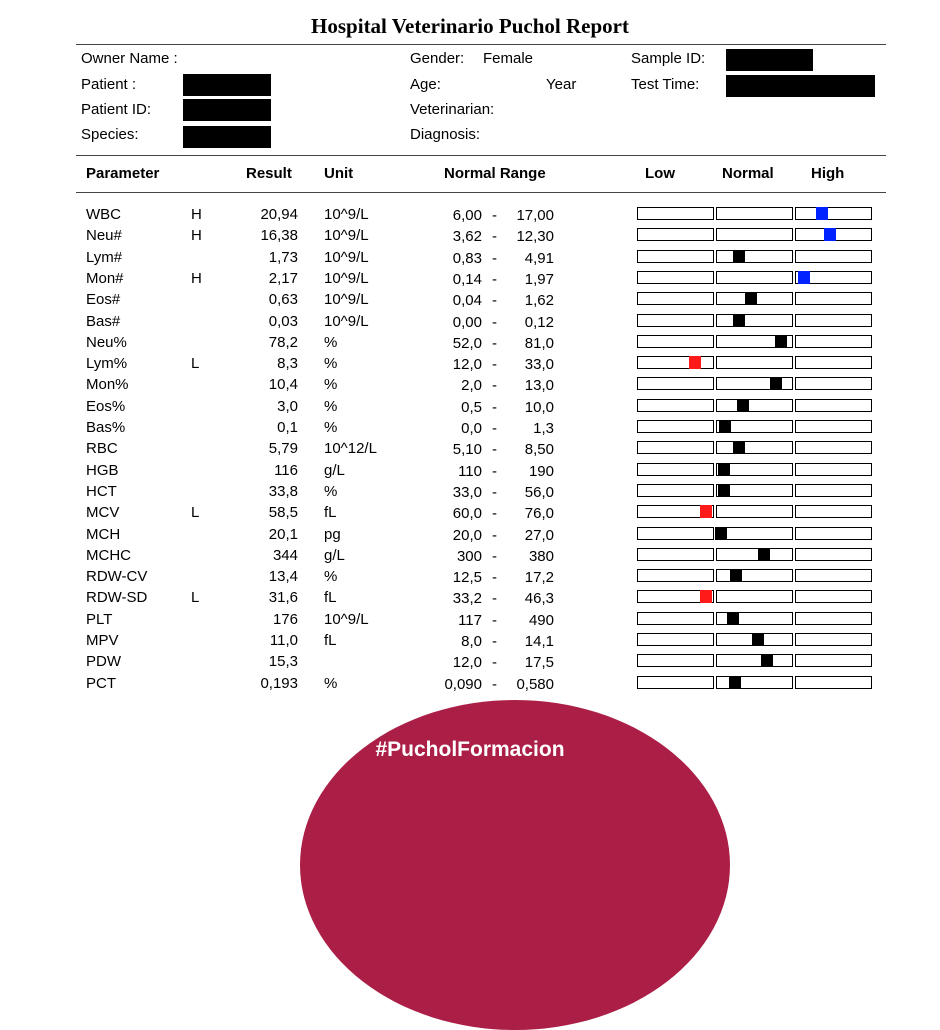 The width and height of the screenshot is (940, 1030). I want to click on table-row: Mon# H 2,17 10^9/L 0,14- 1,97, so click(470, 279).